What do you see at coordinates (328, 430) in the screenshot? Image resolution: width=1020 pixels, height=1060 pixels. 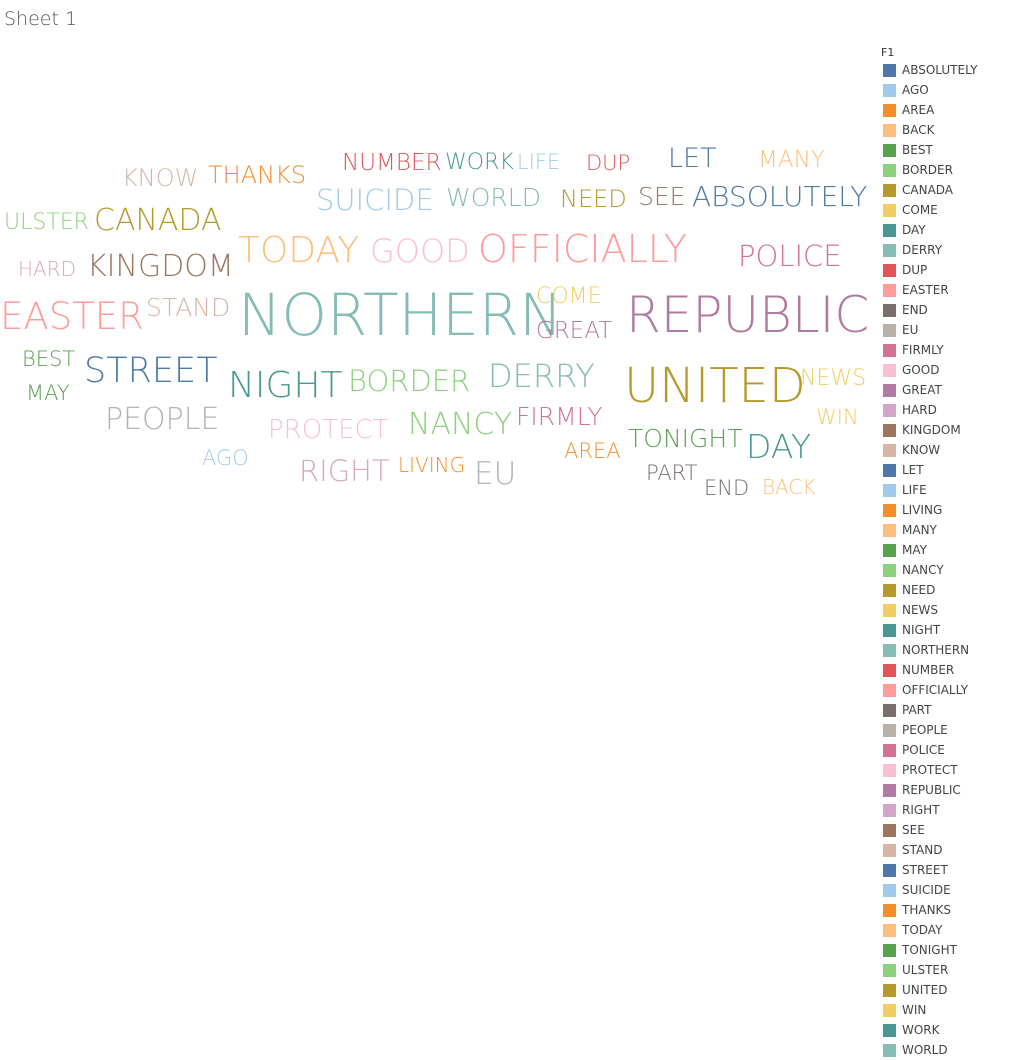 I see `word-protect: PROTECT` at bounding box center [328, 430].